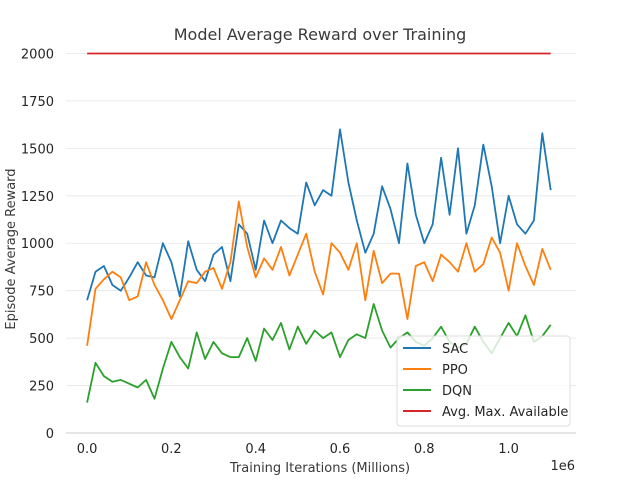 This screenshot has height=484, width=640. I want to click on x-tick-label: 0.8, so click(424, 449).